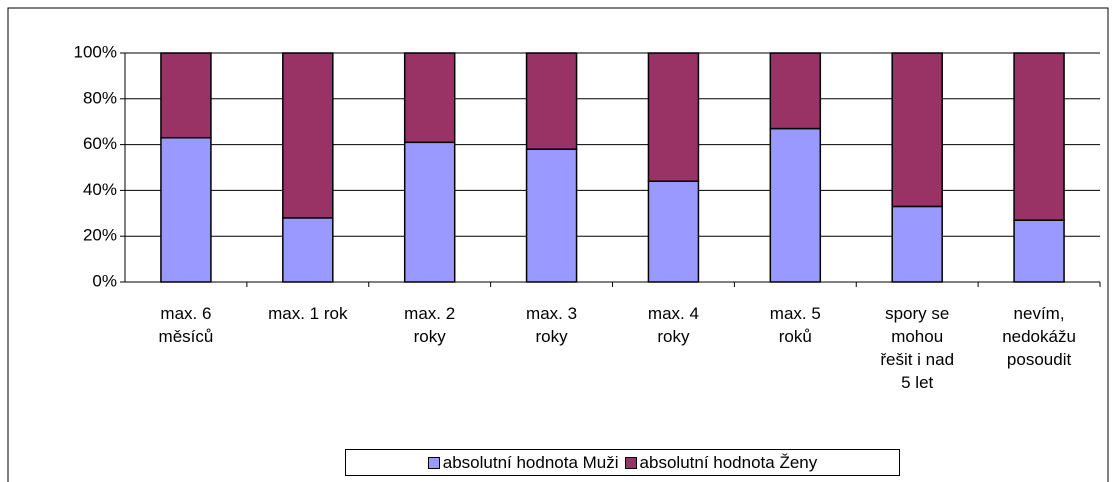 This screenshot has width=1115, height=482. I want to click on legend-label: absolutní hodnota Ženy, so click(728, 462).